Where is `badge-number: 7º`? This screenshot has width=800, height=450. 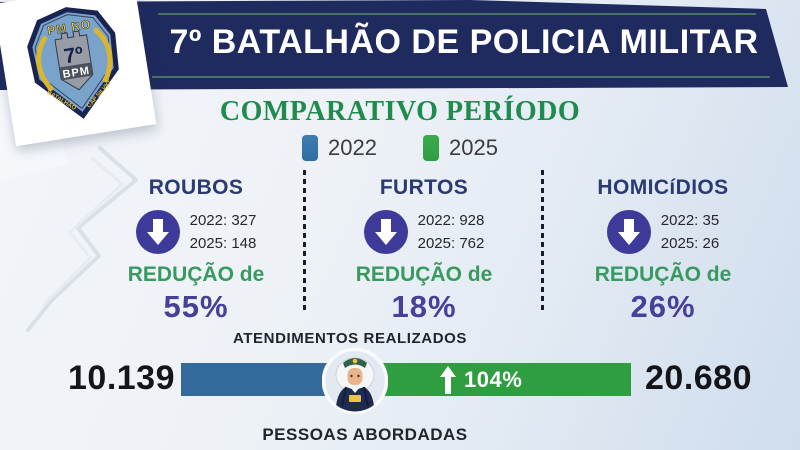
badge-number: 7º is located at coordinates (73, 56).